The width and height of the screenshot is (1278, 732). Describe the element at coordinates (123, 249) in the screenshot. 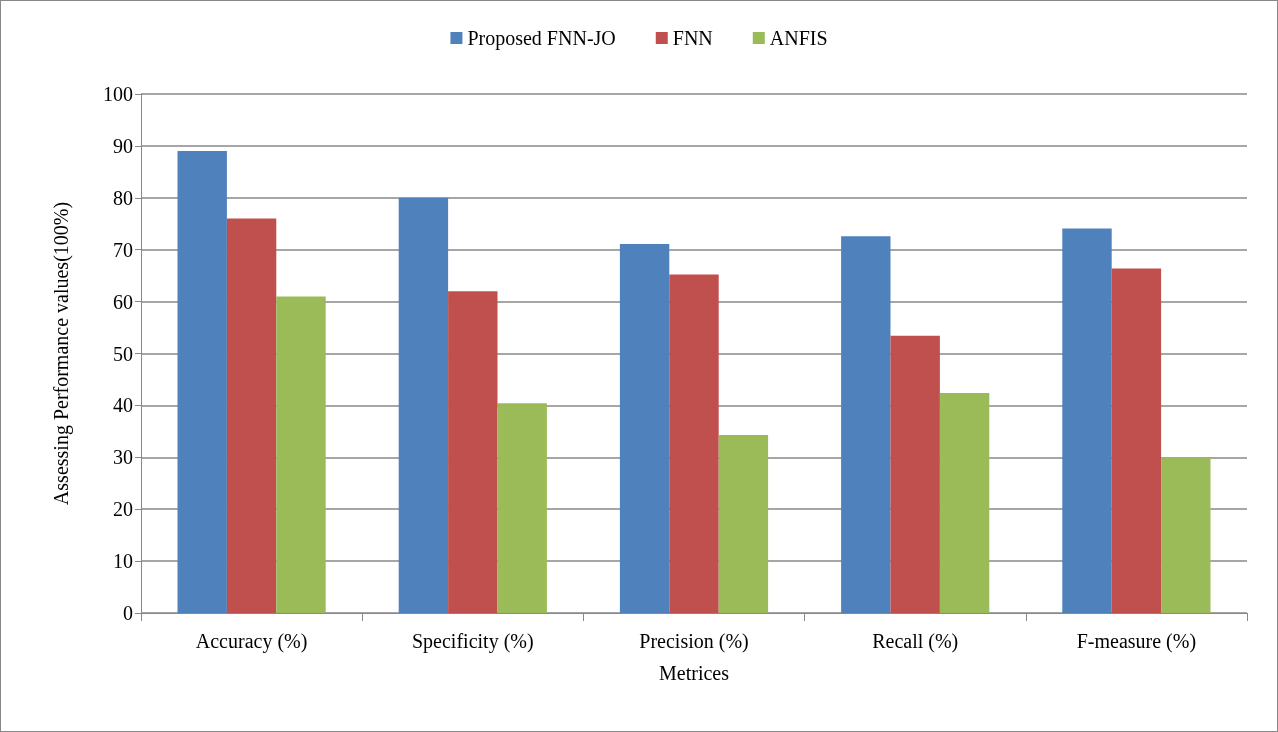

I see `y-tick-label: 70` at that location.